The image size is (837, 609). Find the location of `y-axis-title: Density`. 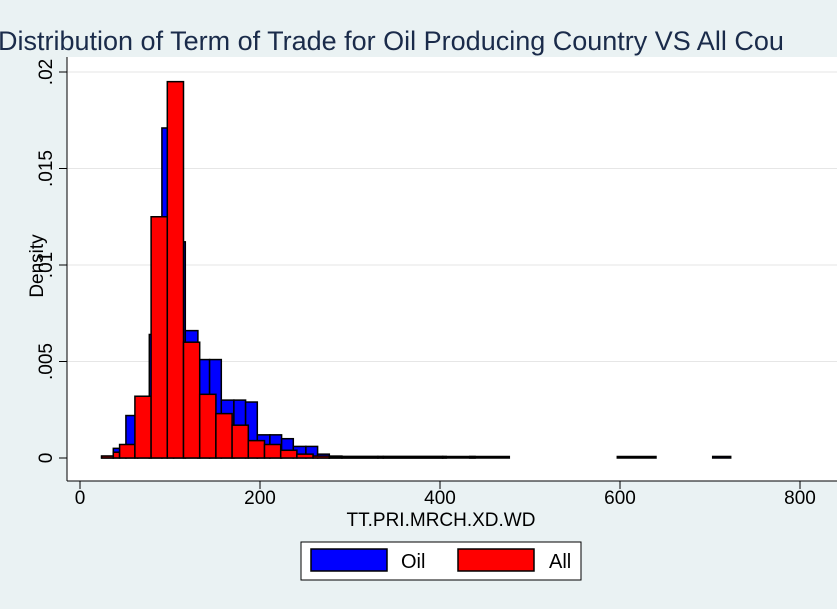

y-axis-title: Density is located at coordinates (37, 266).